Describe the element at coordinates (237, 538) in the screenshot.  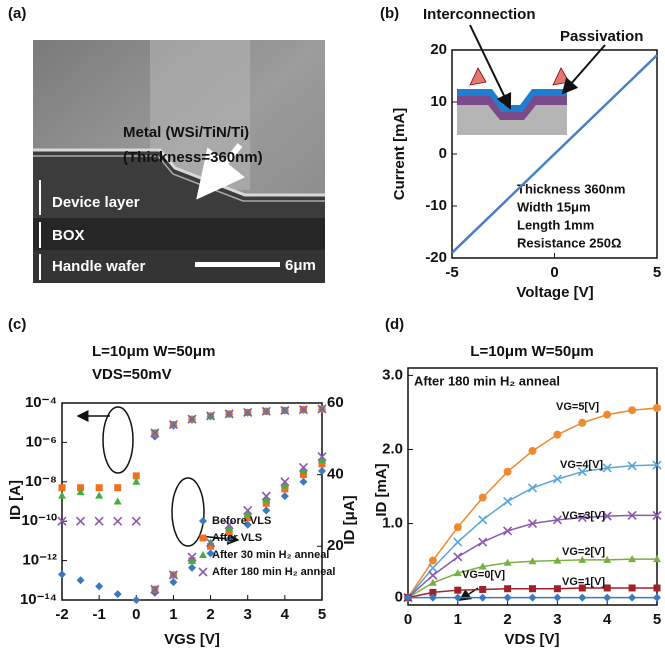
I see `legend-label: After VLS` at that location.